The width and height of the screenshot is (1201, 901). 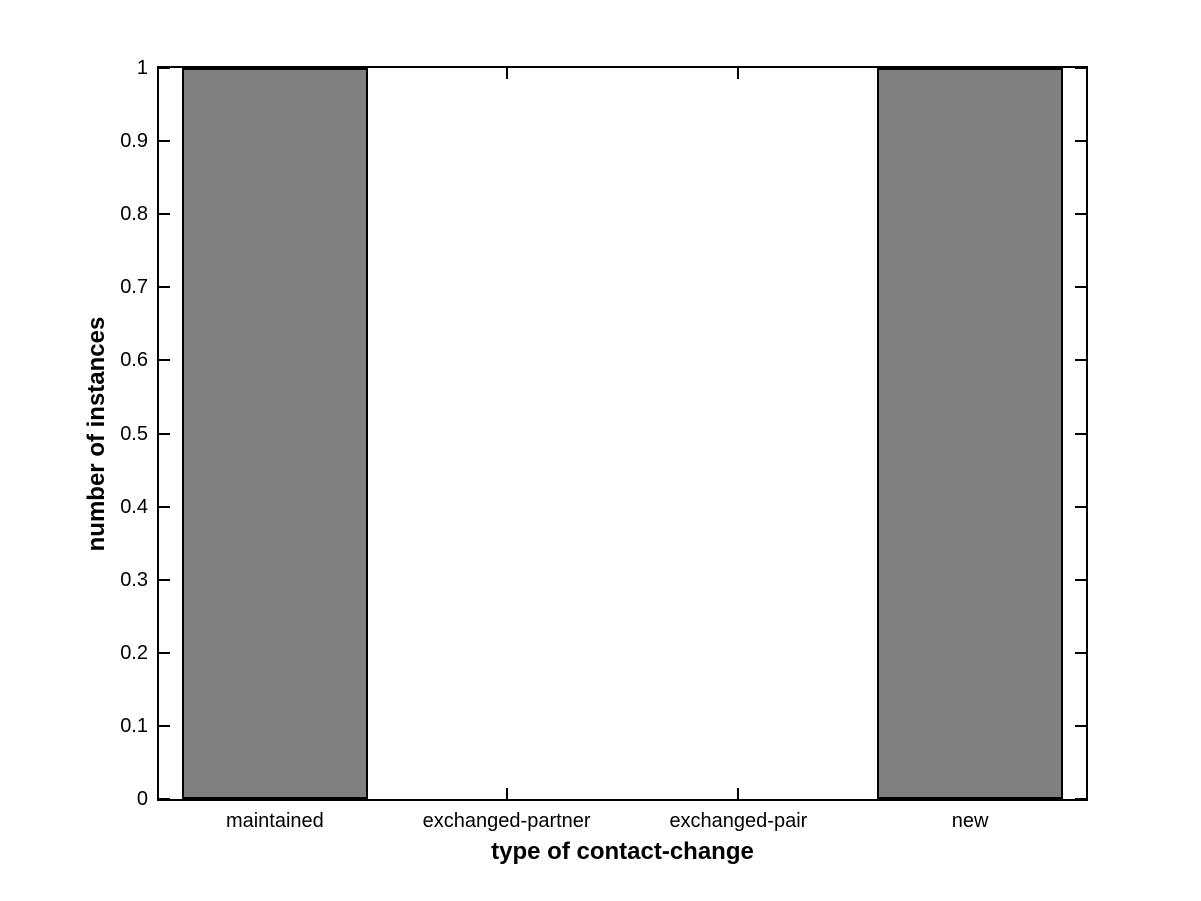 I want to click on x-tick-label-exchanged-pair: exchanged-pair, so click(x=738, y=821).